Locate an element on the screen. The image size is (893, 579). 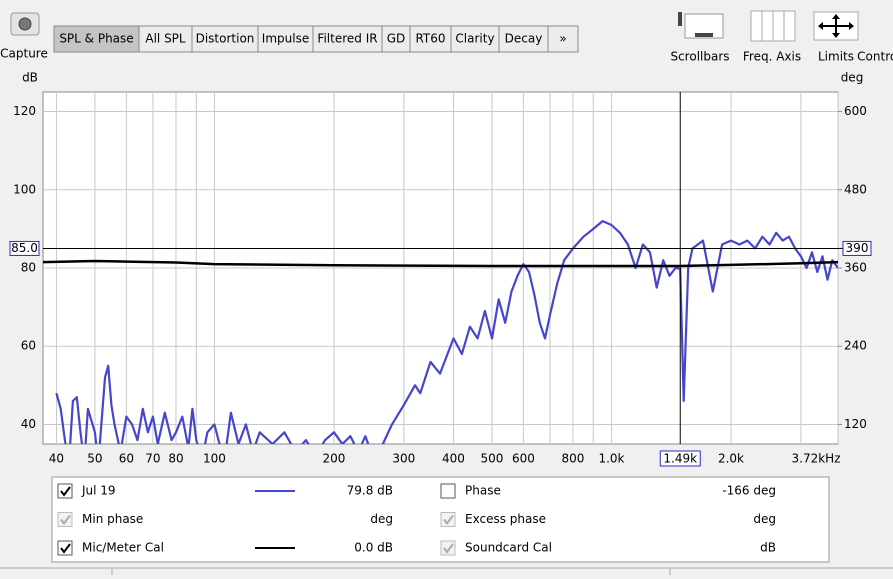
capture-icon is located at coordinates (25, 24).